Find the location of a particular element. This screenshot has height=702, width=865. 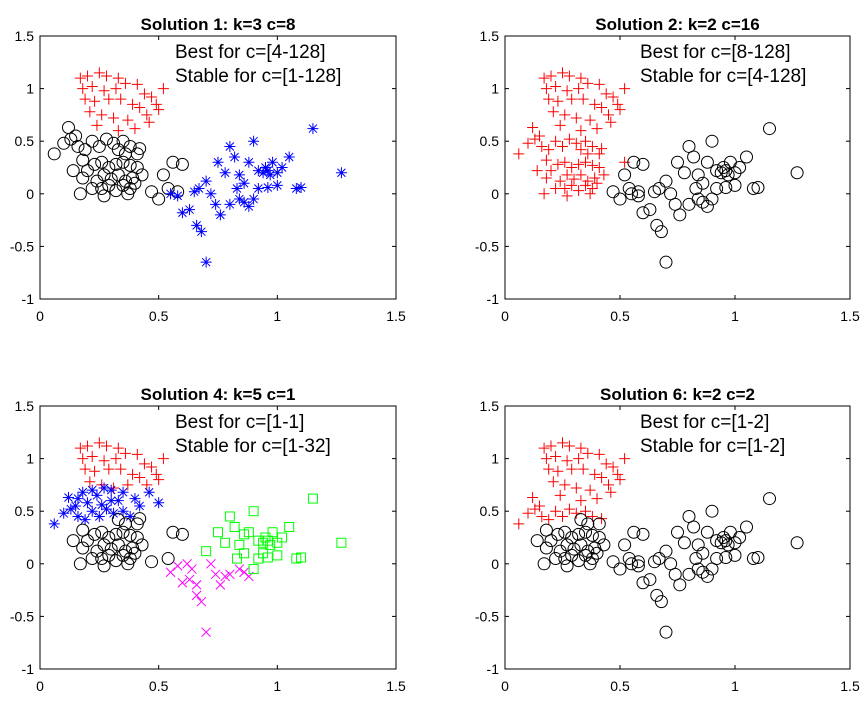

y-tick-label: 0.5 is located at coordinates (490, 141).